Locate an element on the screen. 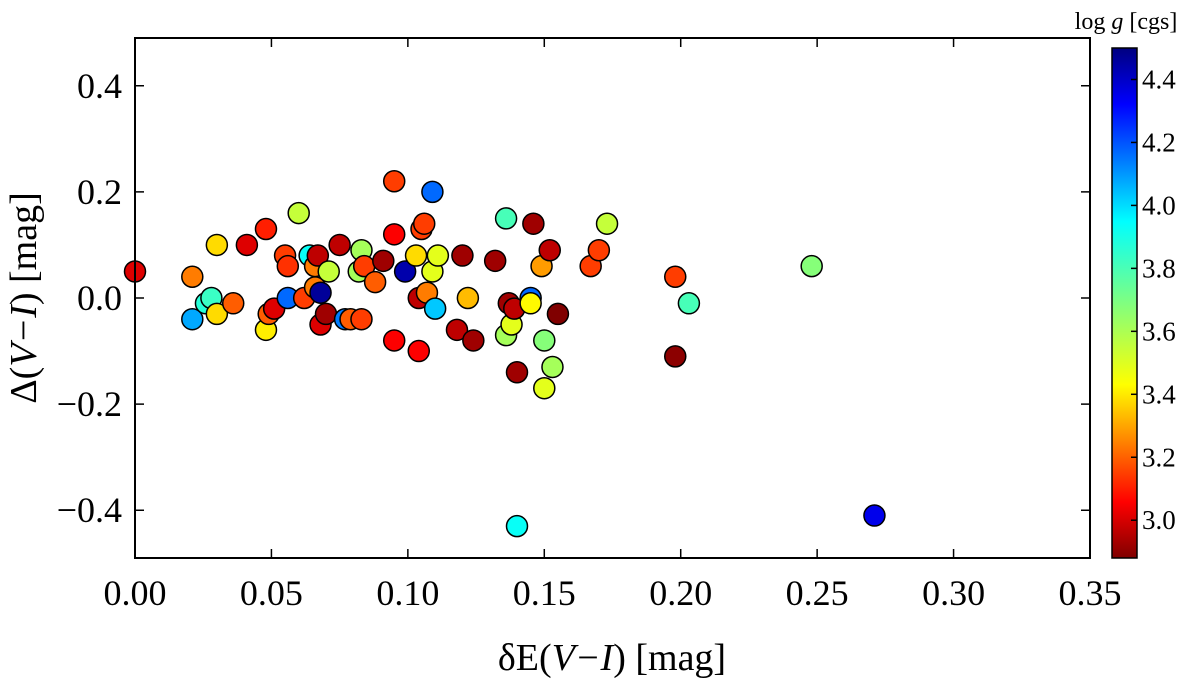 This screenshot has height=683, width=1200. x-tick-label: 0.05 is located at coordinates (271, 593).